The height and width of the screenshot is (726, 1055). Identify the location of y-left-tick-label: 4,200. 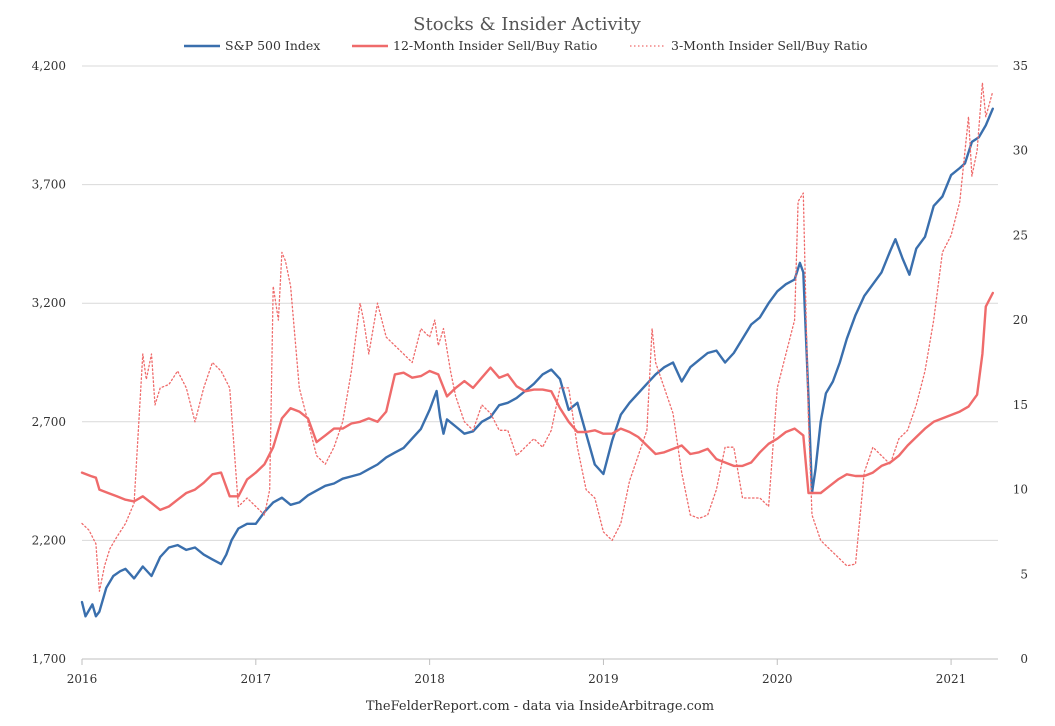
(49, 66).